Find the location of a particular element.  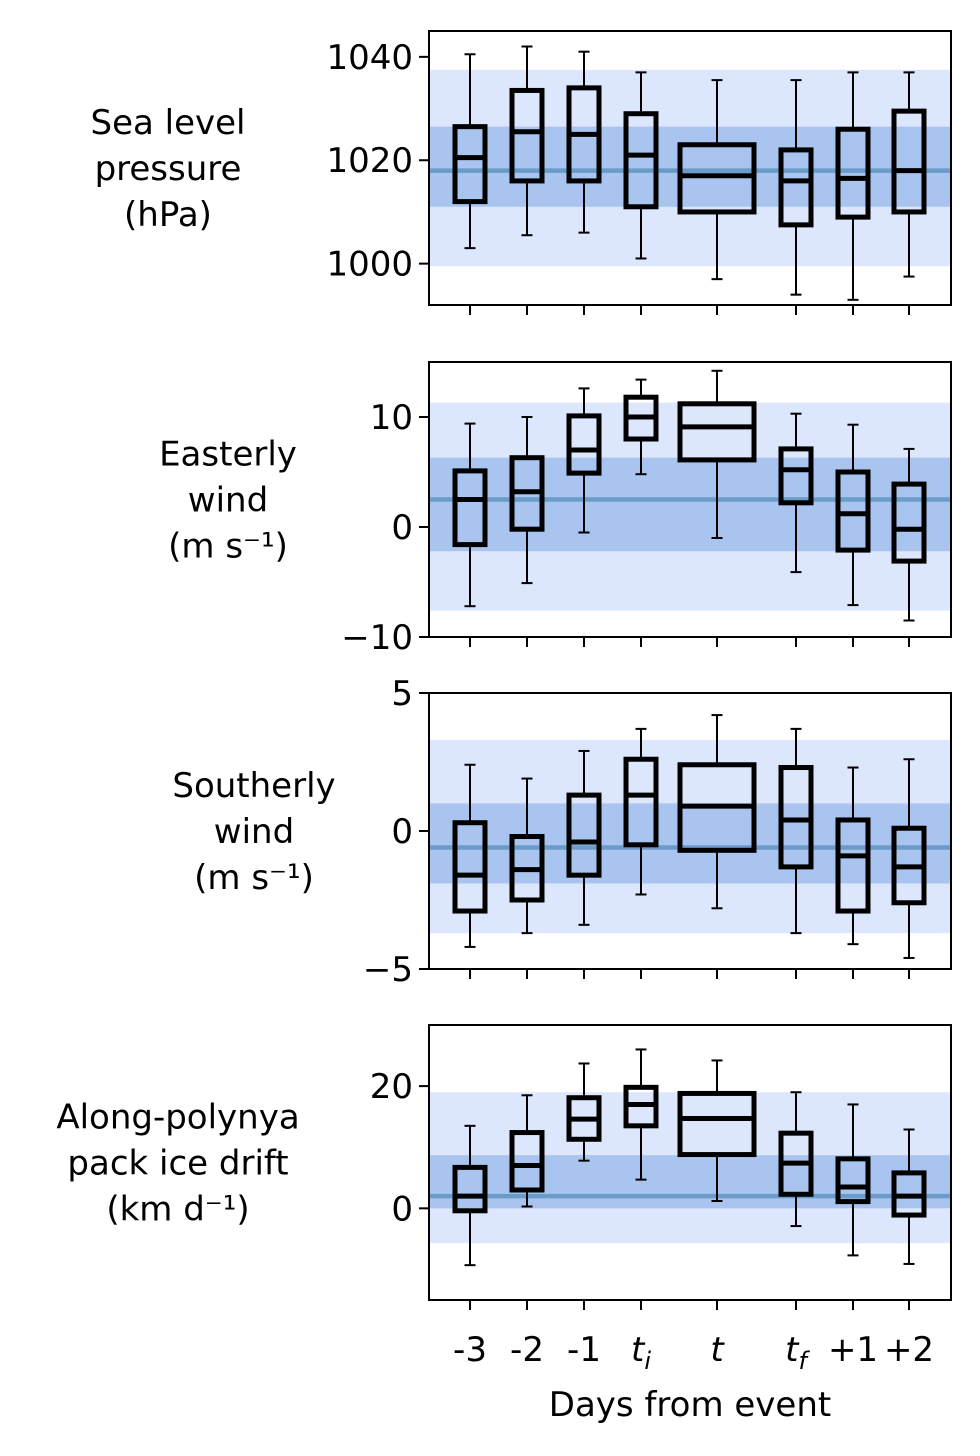

y-tick-label: −10 is located at coordinates (377, 638).